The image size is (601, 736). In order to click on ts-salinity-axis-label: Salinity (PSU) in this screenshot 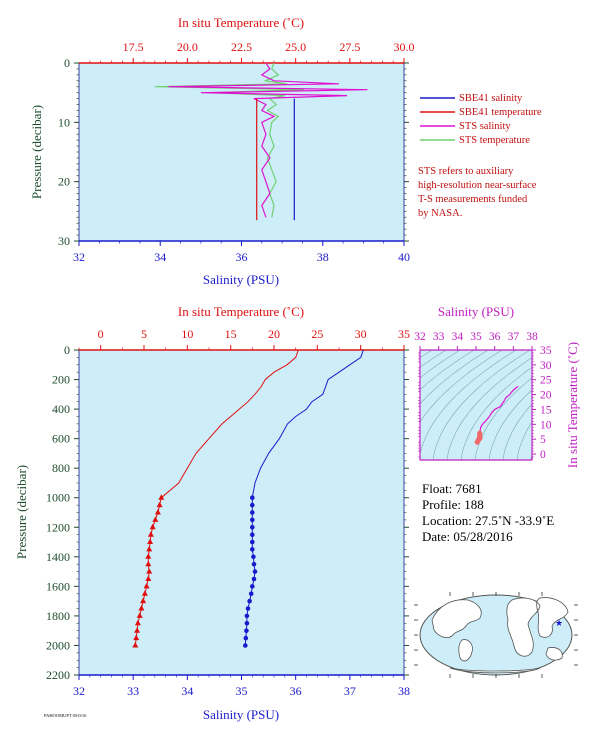, I will do `click(476, 311)`.